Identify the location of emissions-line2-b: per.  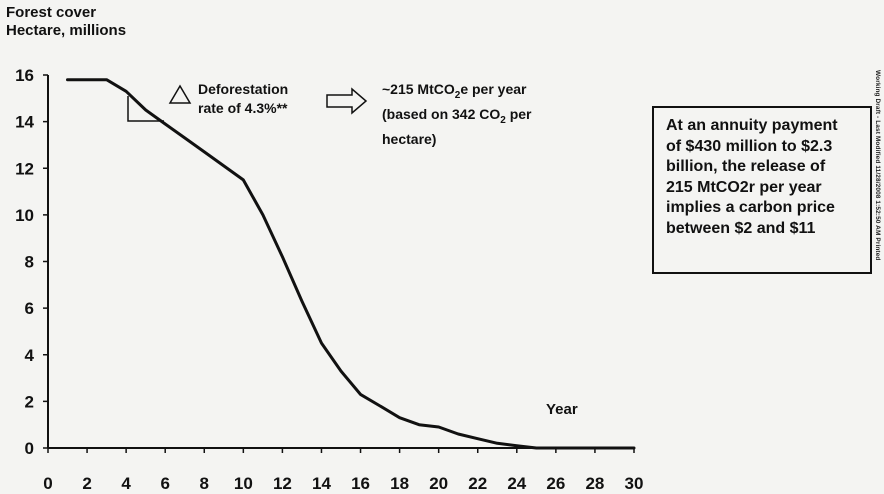
(518, 113).